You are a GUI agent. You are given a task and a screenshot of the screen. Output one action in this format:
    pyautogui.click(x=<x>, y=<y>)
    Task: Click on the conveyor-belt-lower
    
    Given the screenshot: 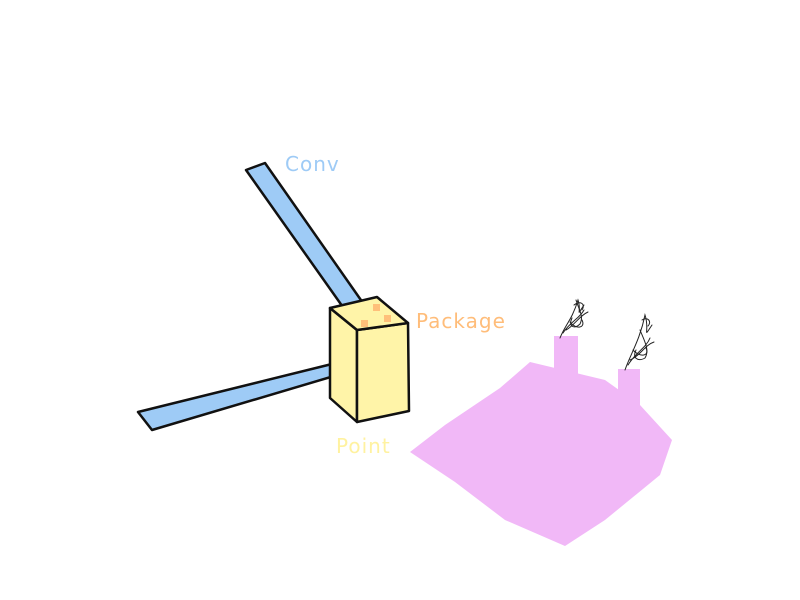 What is the action you would take?
    pyautogui.click(x=244, y=396)
    